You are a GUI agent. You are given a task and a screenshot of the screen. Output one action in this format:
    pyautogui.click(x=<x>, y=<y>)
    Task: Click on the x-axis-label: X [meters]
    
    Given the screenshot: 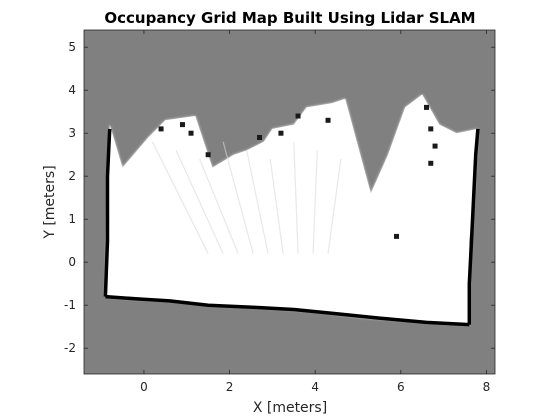 What is the action you would take?
    pyautogui.click(x=290, y=408)
    